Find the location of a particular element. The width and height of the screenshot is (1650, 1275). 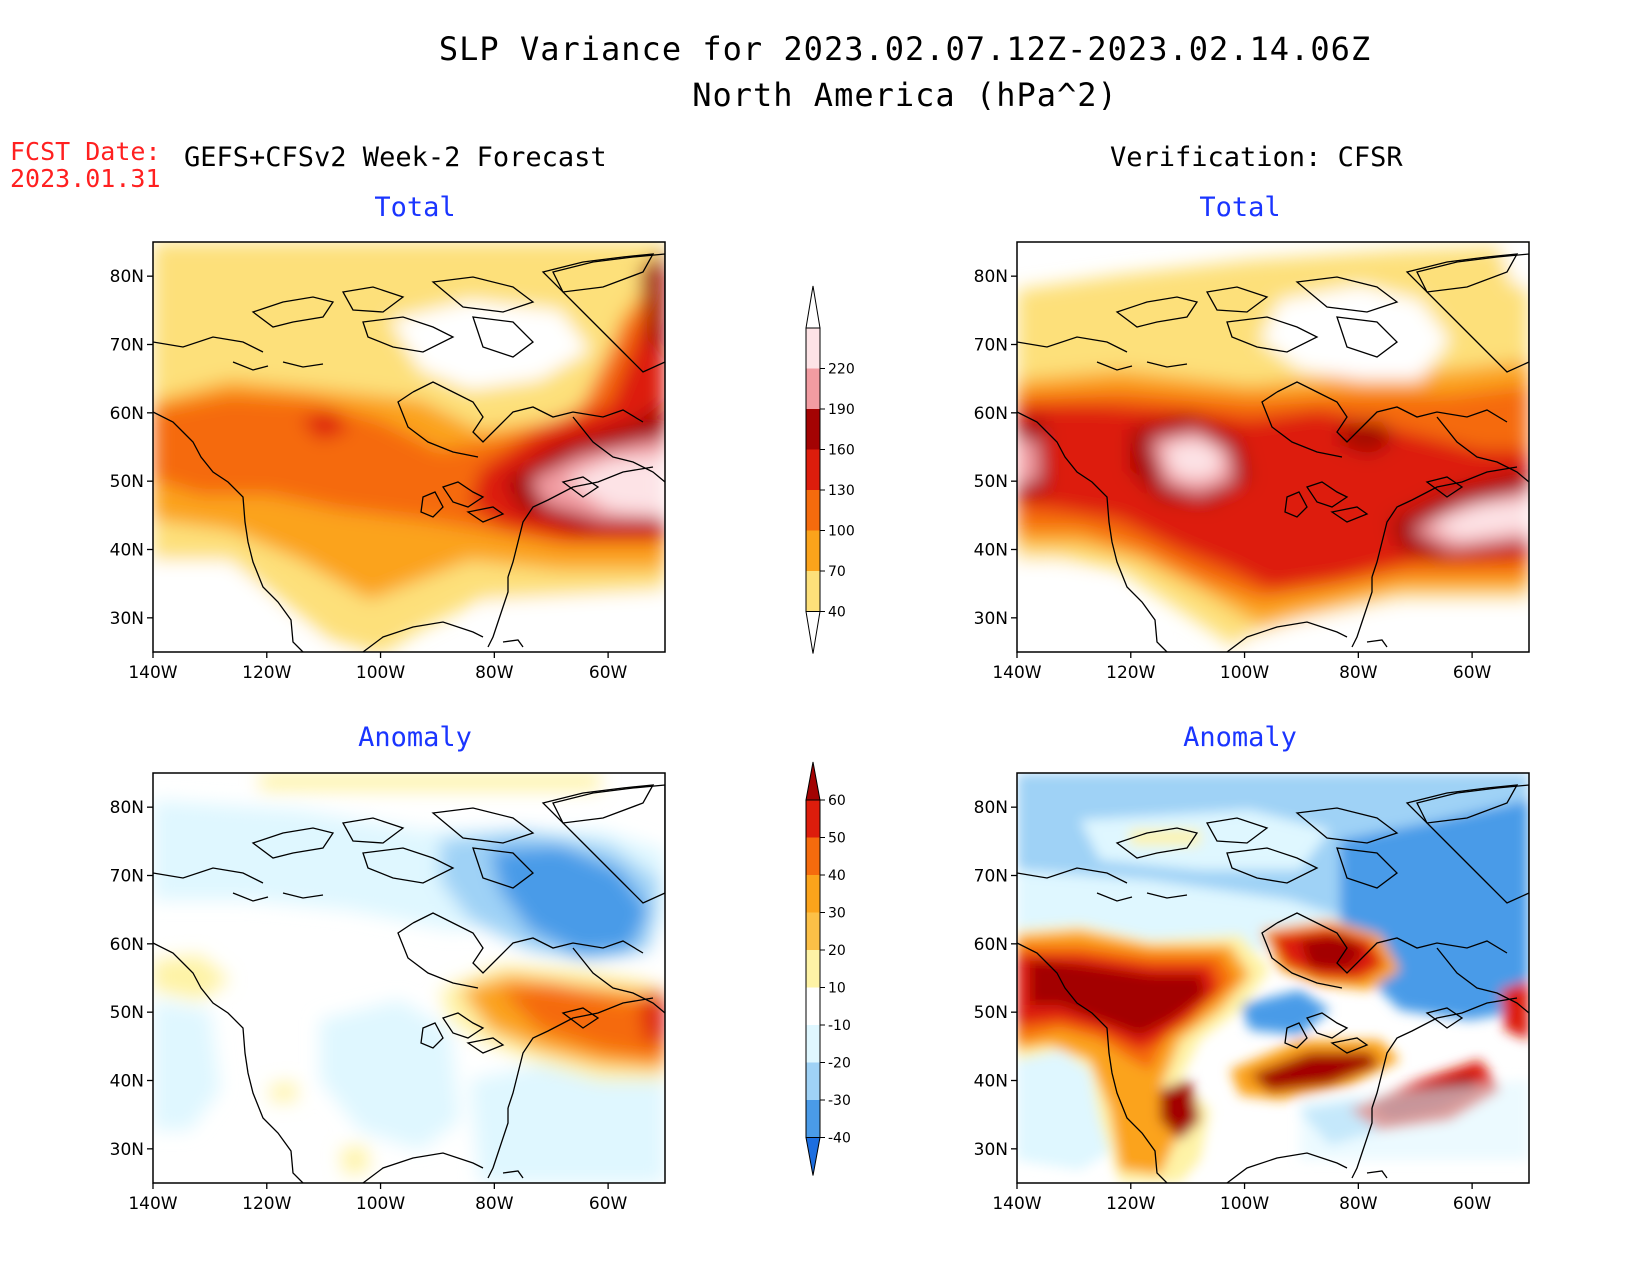

cbar-anom-label: 20 is located at coordinates (837, 951).